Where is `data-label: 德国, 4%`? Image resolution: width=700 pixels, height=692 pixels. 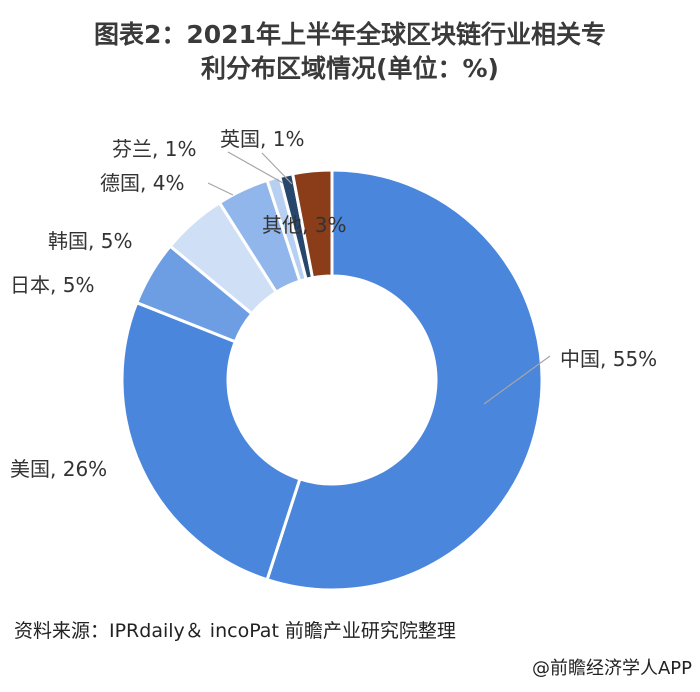 data-label: 德国, 4% is located at coordinates (142, 183).